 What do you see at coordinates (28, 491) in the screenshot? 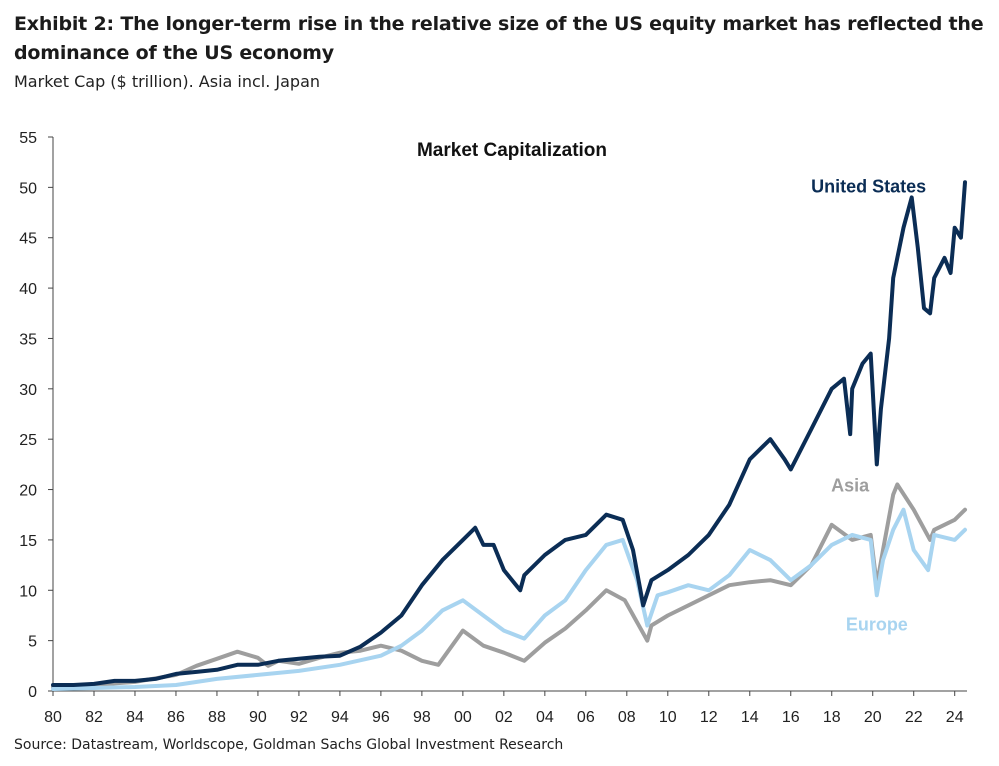
I see `y-tick-label: 20` at bounding box center [28, 491].